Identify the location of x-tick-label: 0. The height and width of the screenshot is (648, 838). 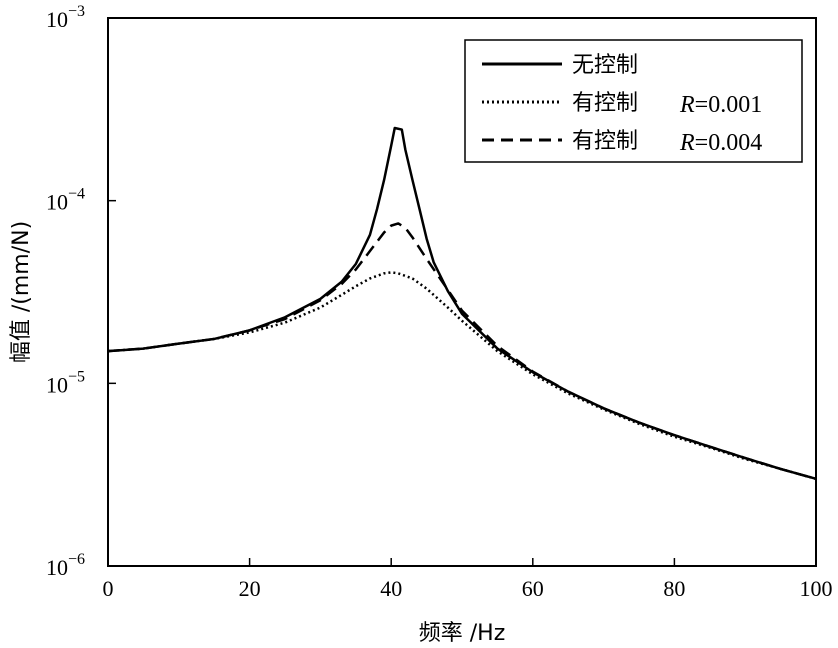
(108, 588).